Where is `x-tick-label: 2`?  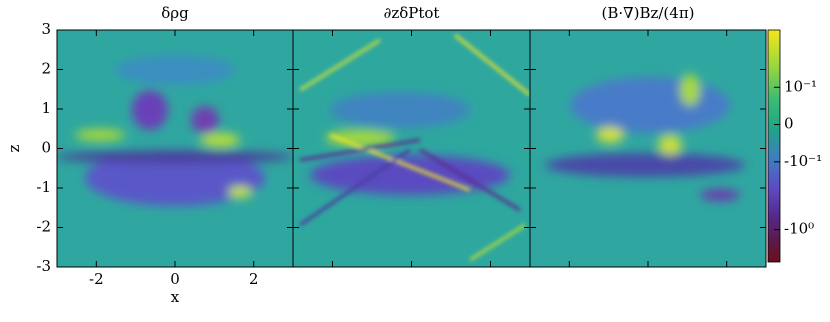
x-tick-label: 2 is located at coordinates (254, 279).